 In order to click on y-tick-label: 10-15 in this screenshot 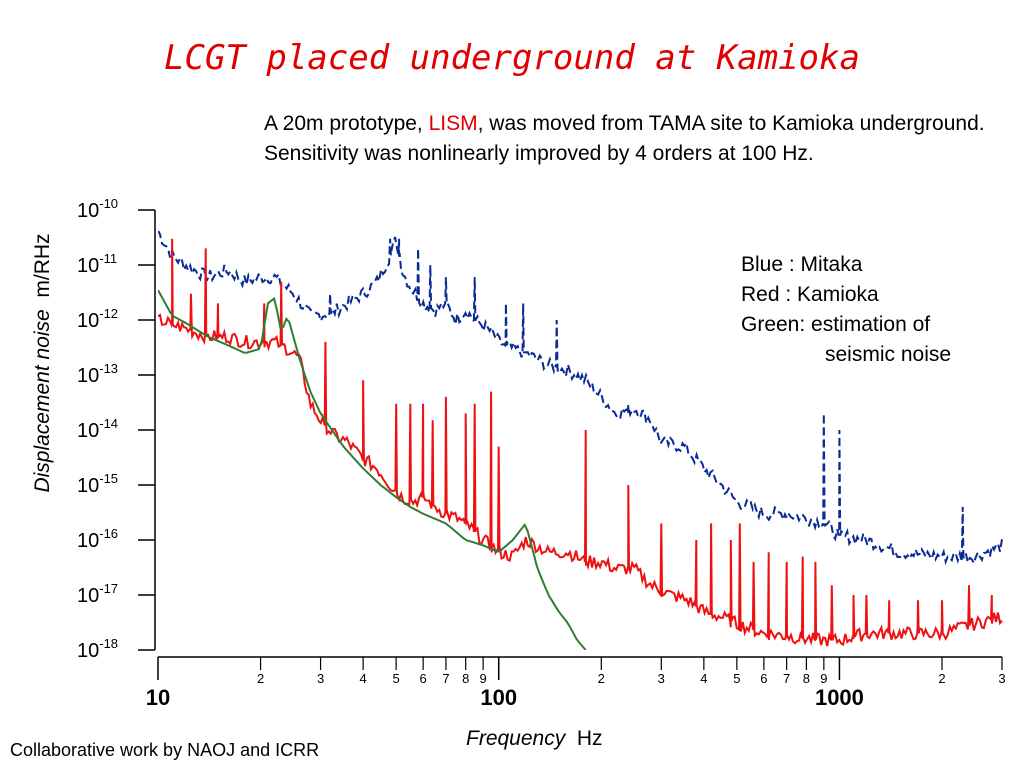, I will do `click(97, 484)`.